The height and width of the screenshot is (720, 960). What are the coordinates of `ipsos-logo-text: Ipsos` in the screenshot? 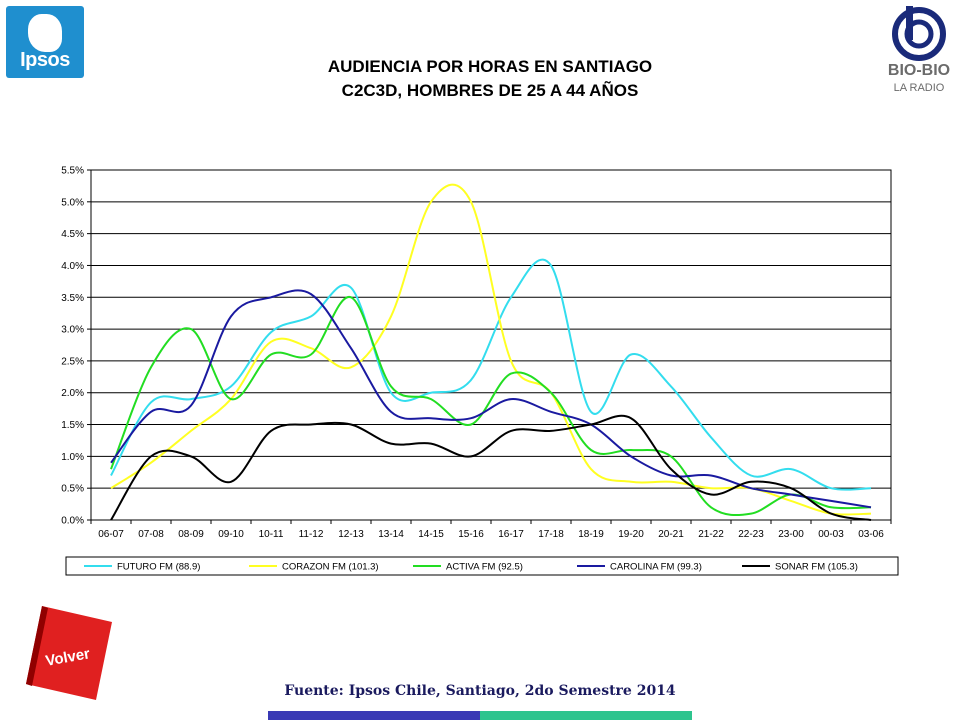 It's located at (45, 60).